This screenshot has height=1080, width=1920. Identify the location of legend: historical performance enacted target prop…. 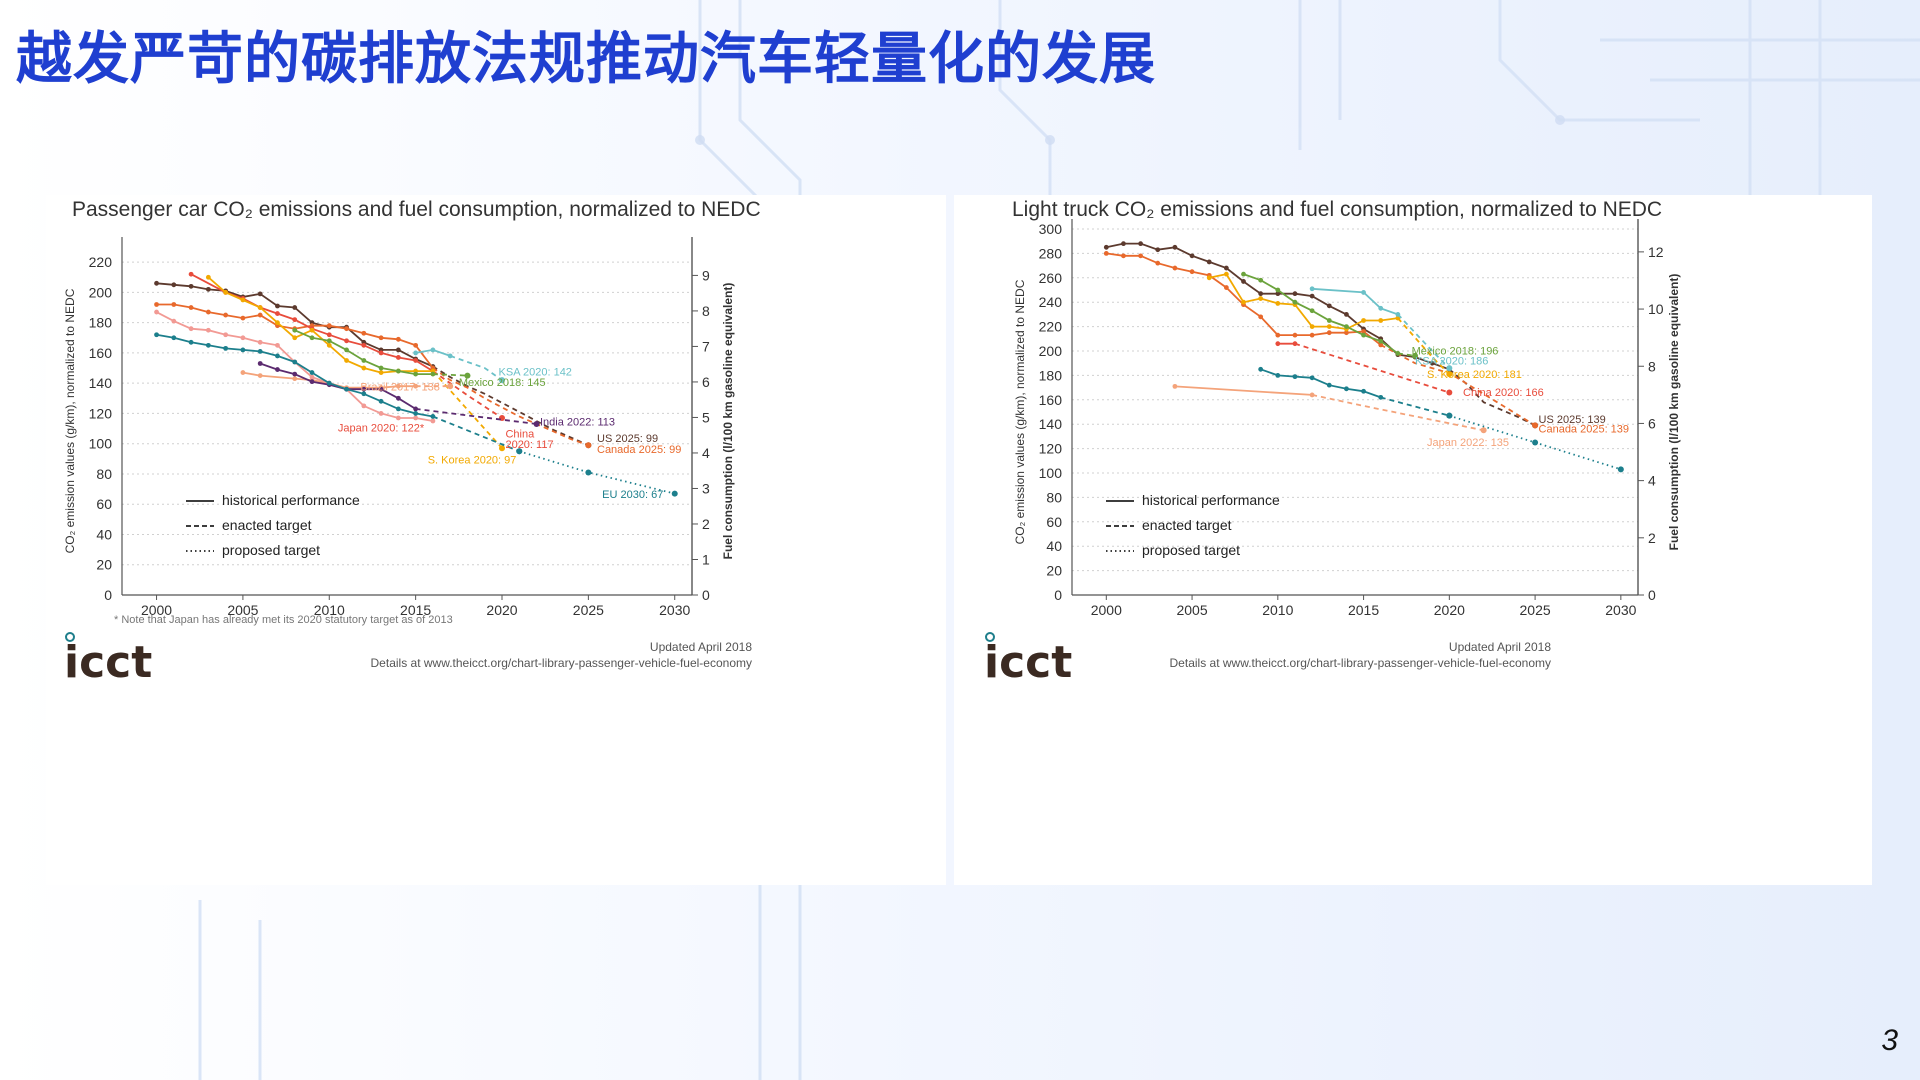
(1193, 525).